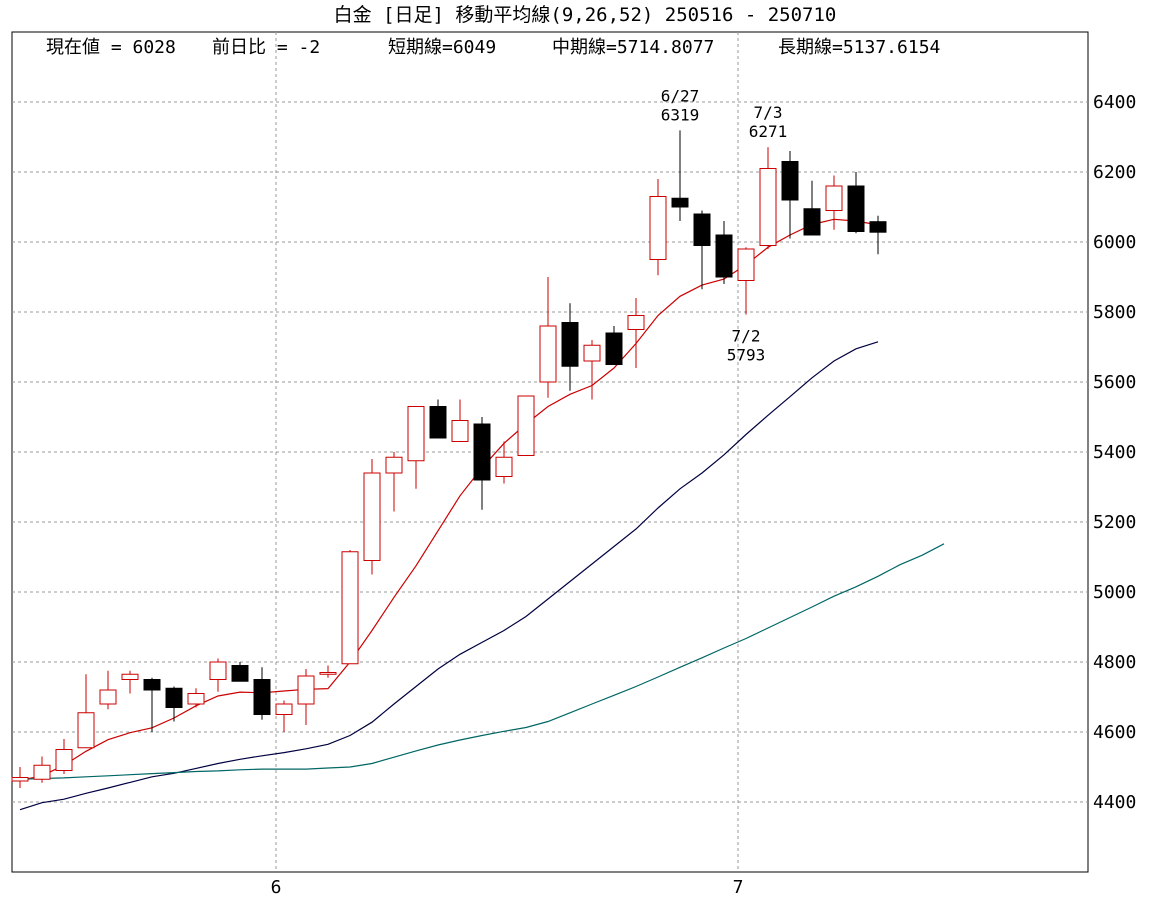 The height and width of the screenshot is (902, 1171). I want to click on annotation-date: 7/2, so click(746, 335).